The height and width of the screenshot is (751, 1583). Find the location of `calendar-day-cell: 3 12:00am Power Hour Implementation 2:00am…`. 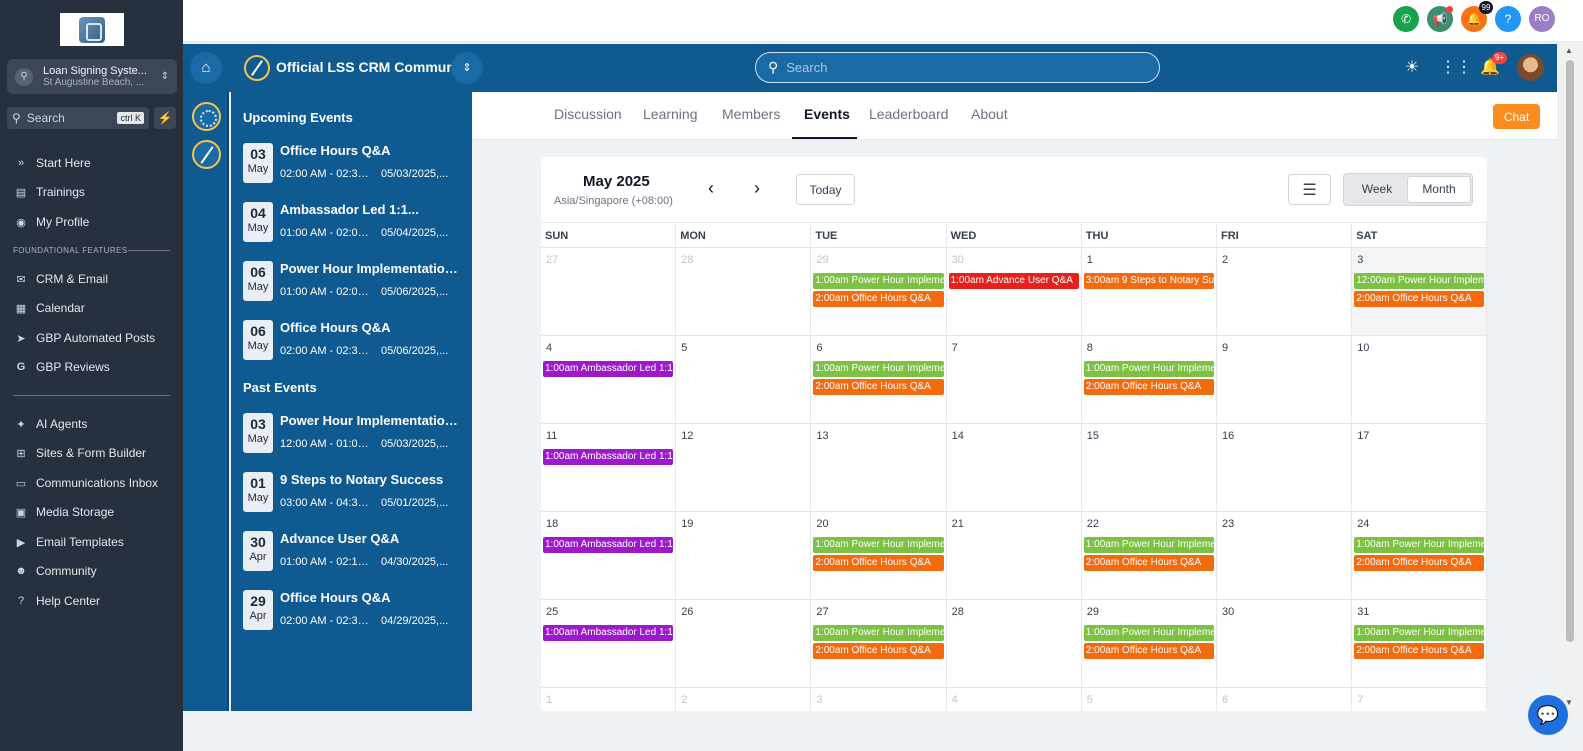

calendar-day-cell: 3 12:00am Power Hour Implementation 2:00am… is located at coordinates (1420, 292).